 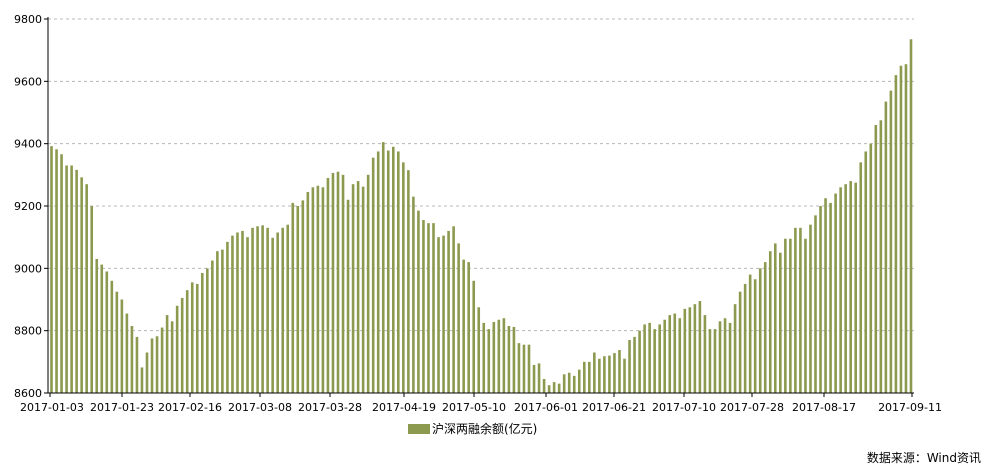 I want to click on x-tick-label: 2017-03-08, so click(x=260, y=407).